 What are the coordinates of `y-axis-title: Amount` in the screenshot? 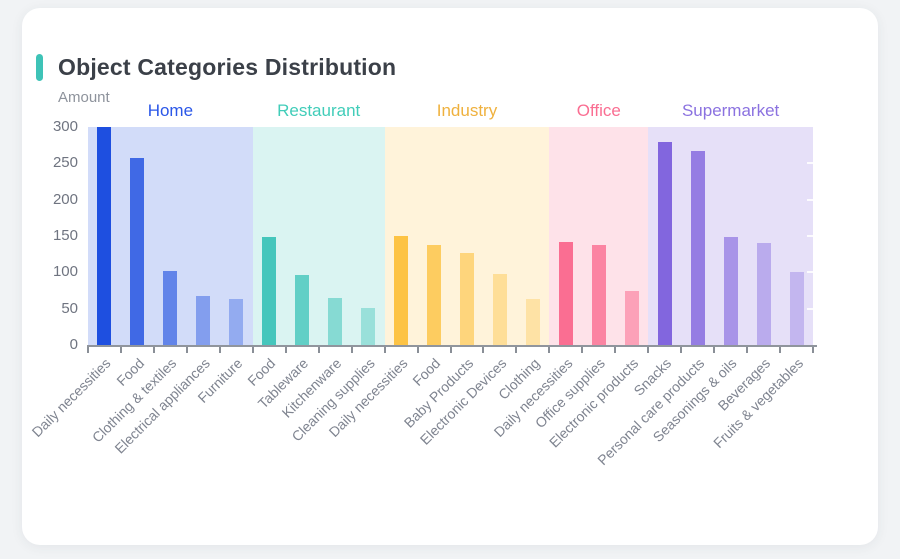 It's located at (84, 97).